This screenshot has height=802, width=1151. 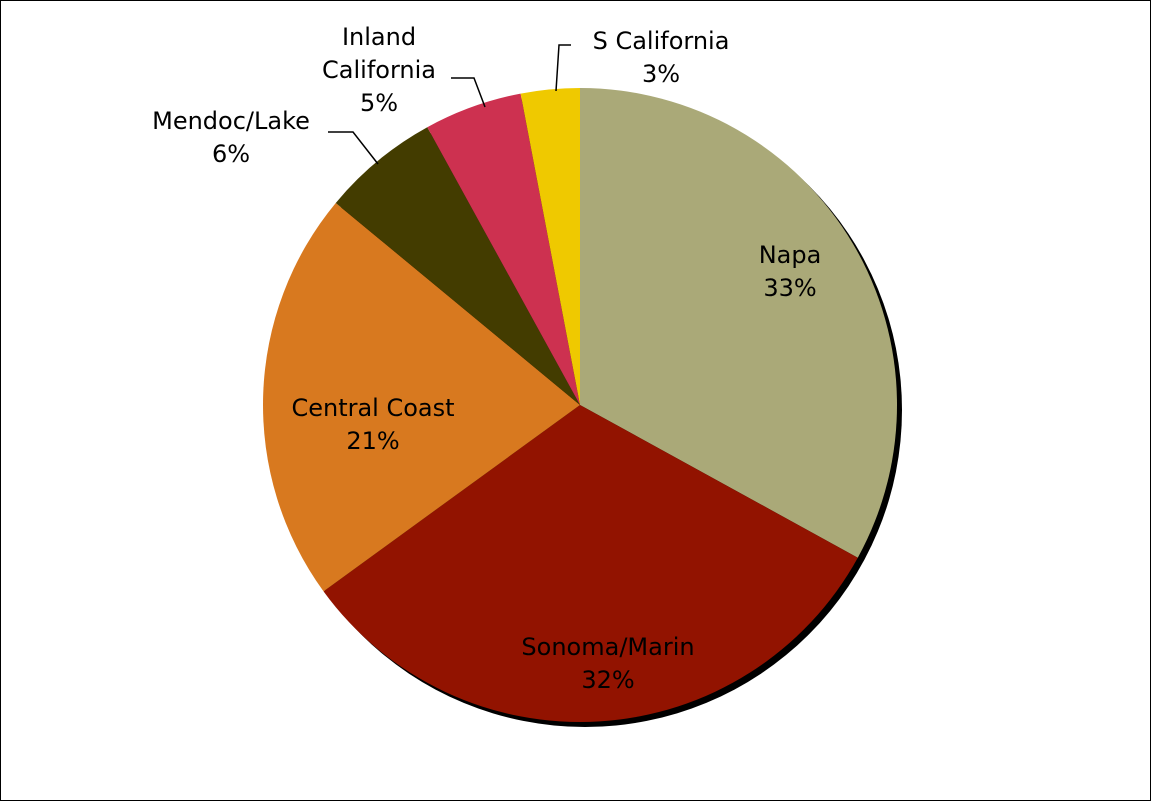 What do you see at coordinates (379, 37) in the screenshot?
I see `slice-name-inland-california: Inland` at bounding box center [379, 37].